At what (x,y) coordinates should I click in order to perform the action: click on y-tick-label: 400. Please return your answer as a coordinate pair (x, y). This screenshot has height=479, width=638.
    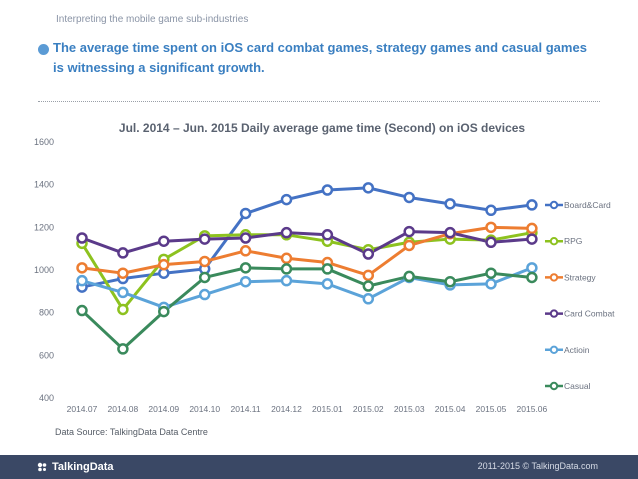
    Looking at the image, I should click on (46, 398).